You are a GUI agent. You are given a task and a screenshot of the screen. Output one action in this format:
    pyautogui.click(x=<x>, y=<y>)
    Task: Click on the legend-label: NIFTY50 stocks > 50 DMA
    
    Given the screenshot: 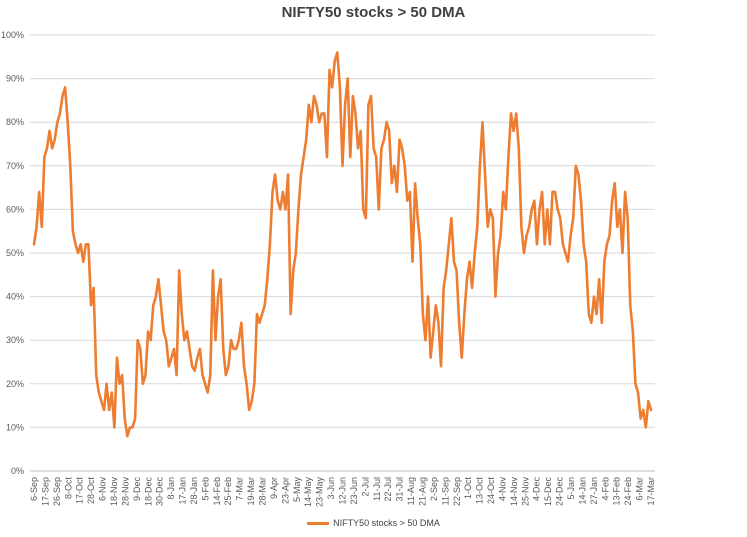 What is the action you would take?
    pyautogui.click(x=386, y=523)
    